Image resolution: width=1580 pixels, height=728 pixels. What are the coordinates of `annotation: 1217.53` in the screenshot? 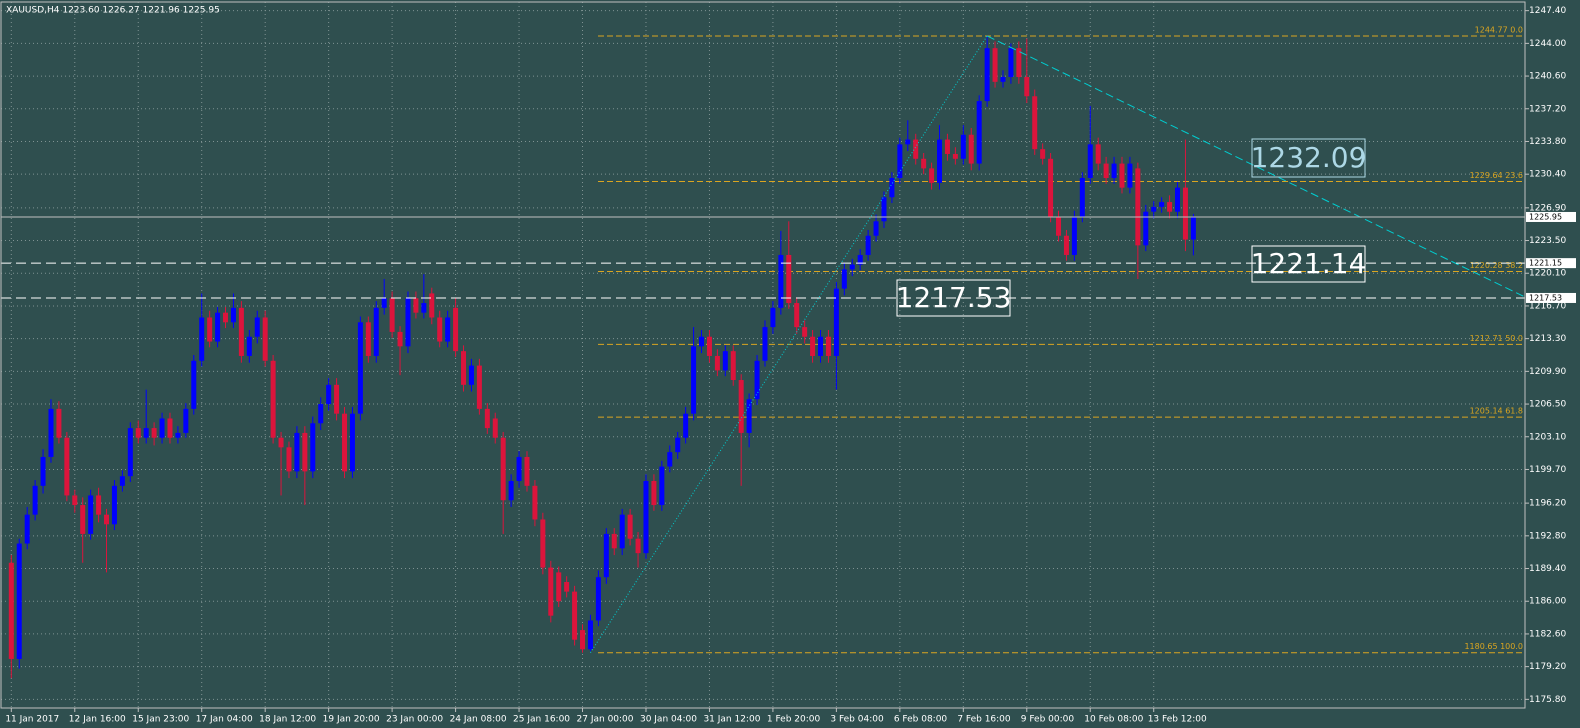 It's located at (954, 297).